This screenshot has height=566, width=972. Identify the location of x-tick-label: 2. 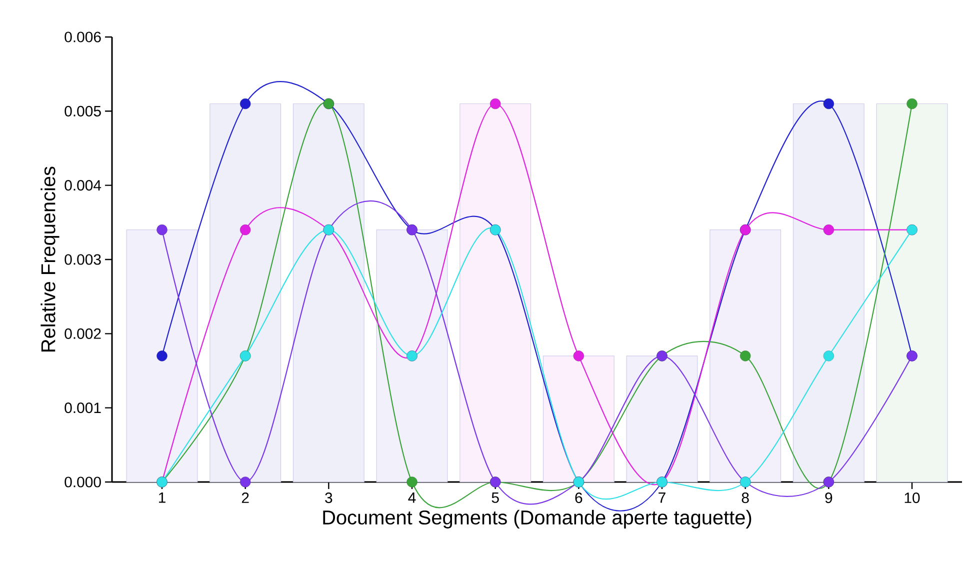
(245, 497).